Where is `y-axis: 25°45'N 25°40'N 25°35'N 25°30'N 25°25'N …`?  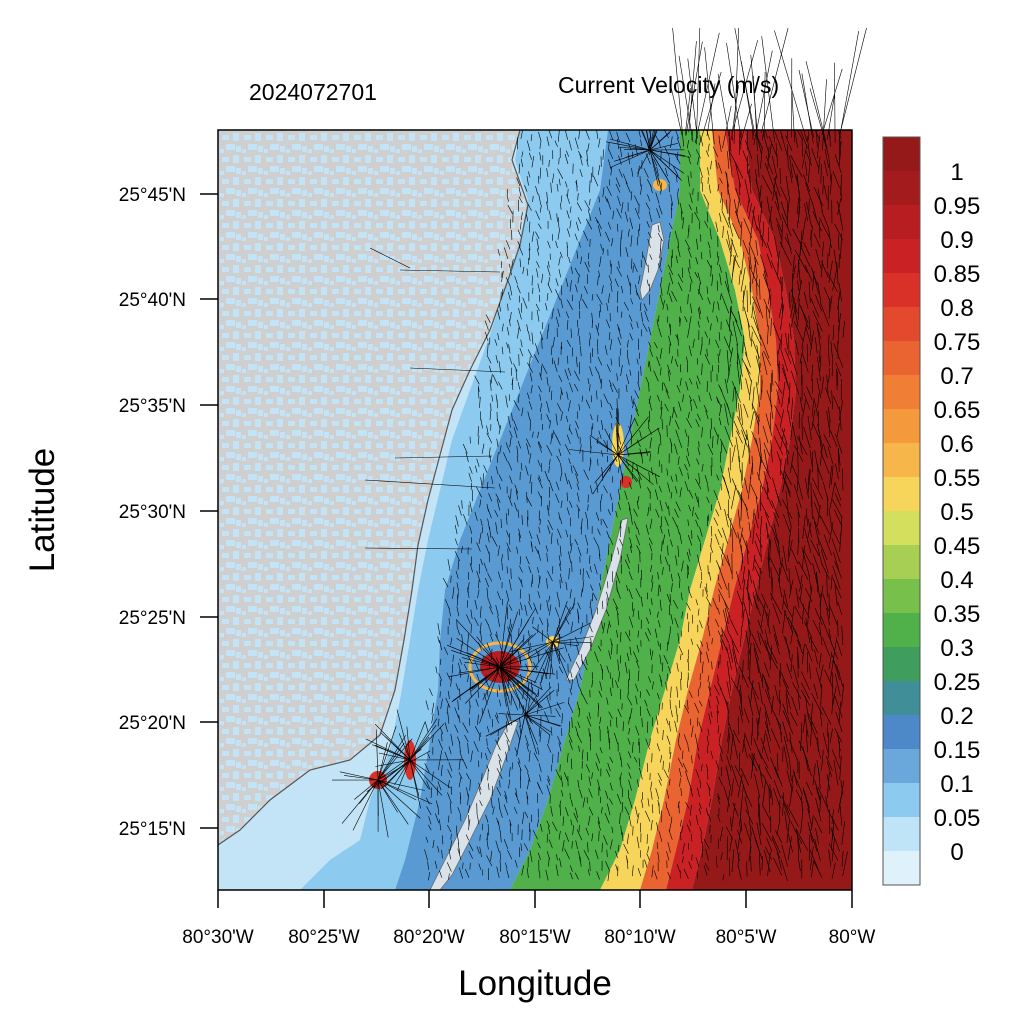 y-axis: 25°45'N 25°40'N 25°35'N 25°30'N 25°25'N … is located at coordinates (168, 512).